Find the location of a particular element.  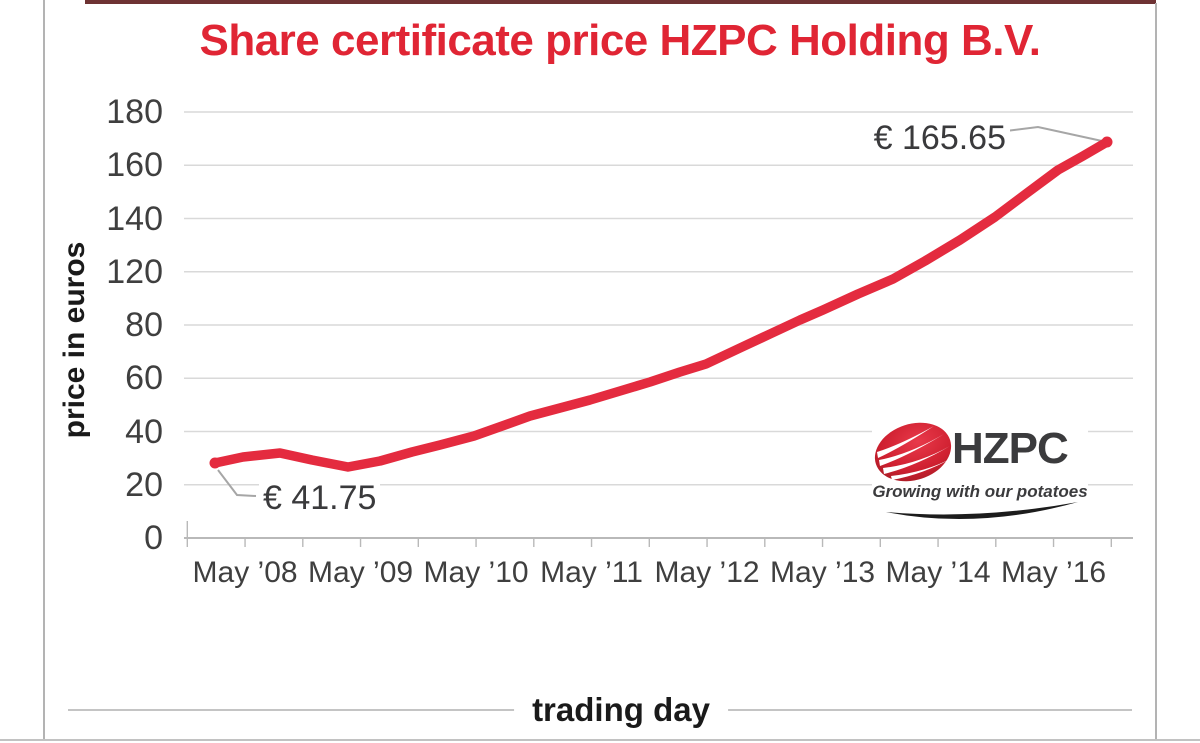

y-axis-tick-labels: 180 160 140 120 80 60 40 20 0 is located at coordinates (116, 371).